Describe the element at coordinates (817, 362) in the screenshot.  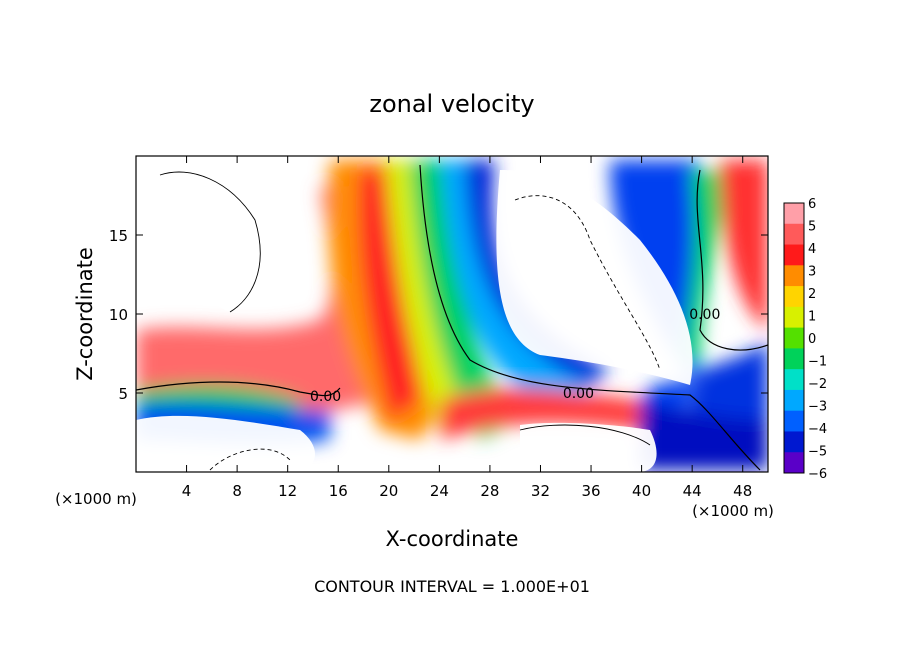
I see `colorbar-label: −1` at that location.